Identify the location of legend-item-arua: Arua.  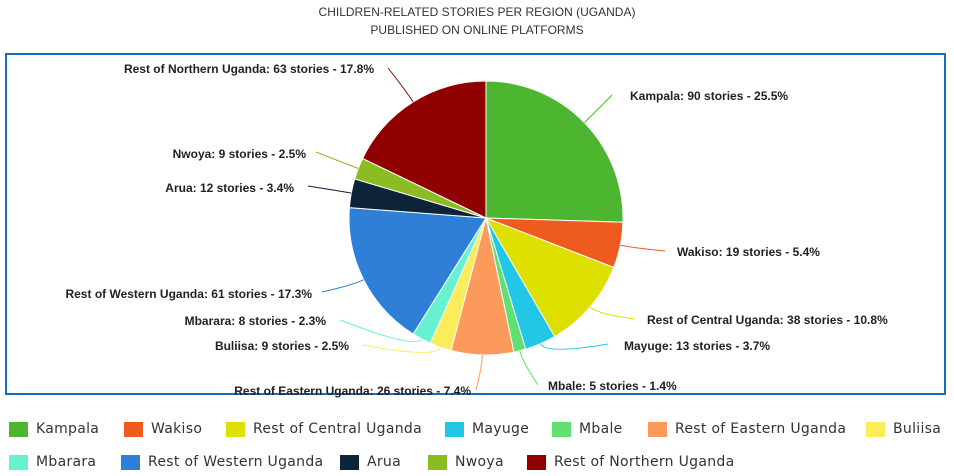
(370, 462).